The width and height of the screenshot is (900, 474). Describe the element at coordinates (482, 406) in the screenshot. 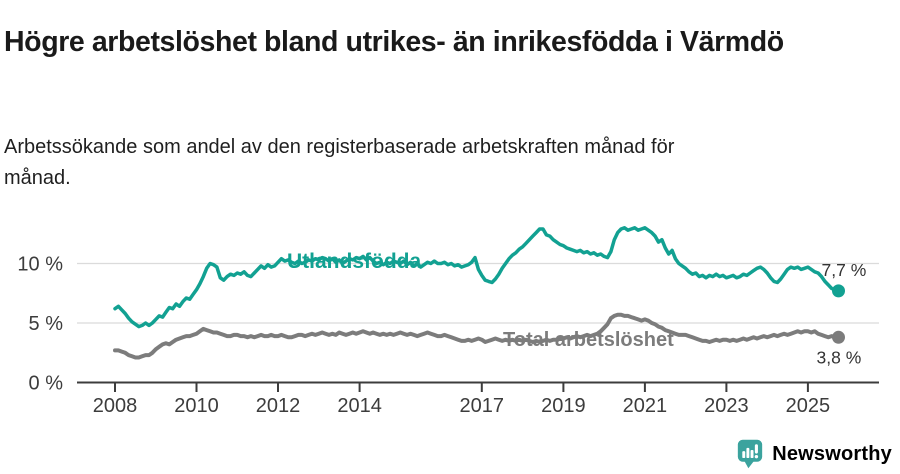

I see `x-tick-label: 2017` at that location.